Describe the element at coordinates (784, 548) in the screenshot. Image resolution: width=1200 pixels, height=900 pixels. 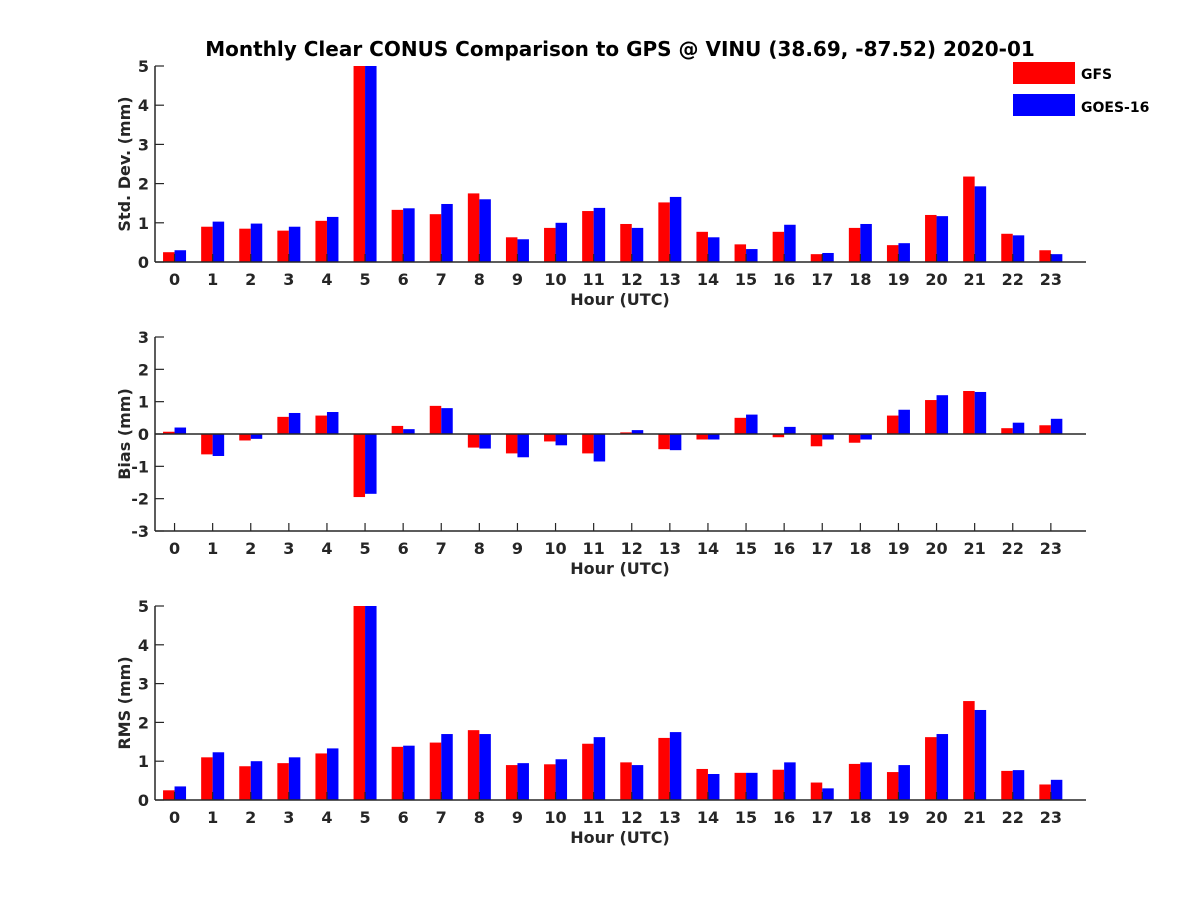
I see `x-tick-label: 16` at that location.